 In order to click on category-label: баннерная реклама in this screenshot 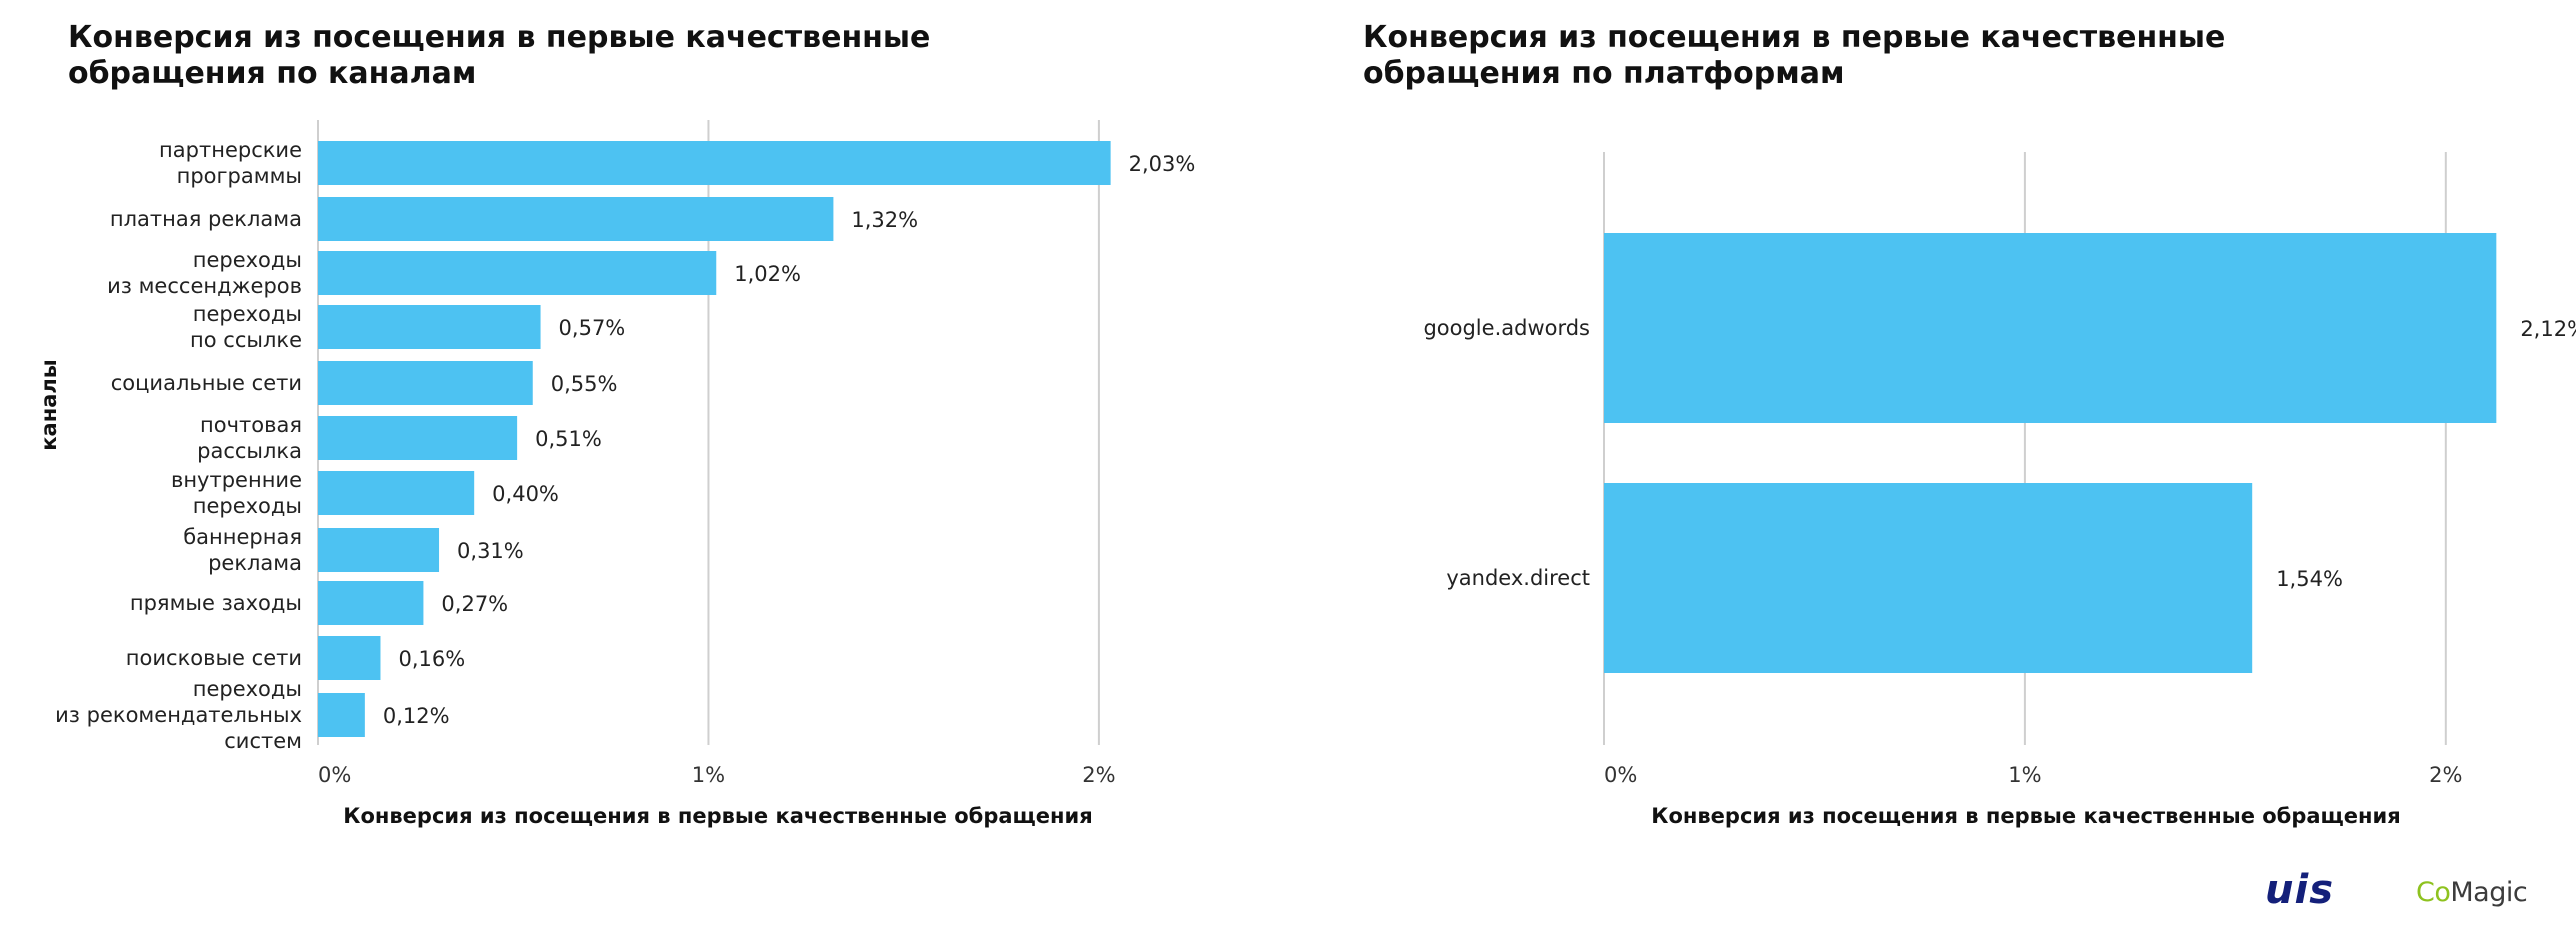, I will do `click(242, 550)`.